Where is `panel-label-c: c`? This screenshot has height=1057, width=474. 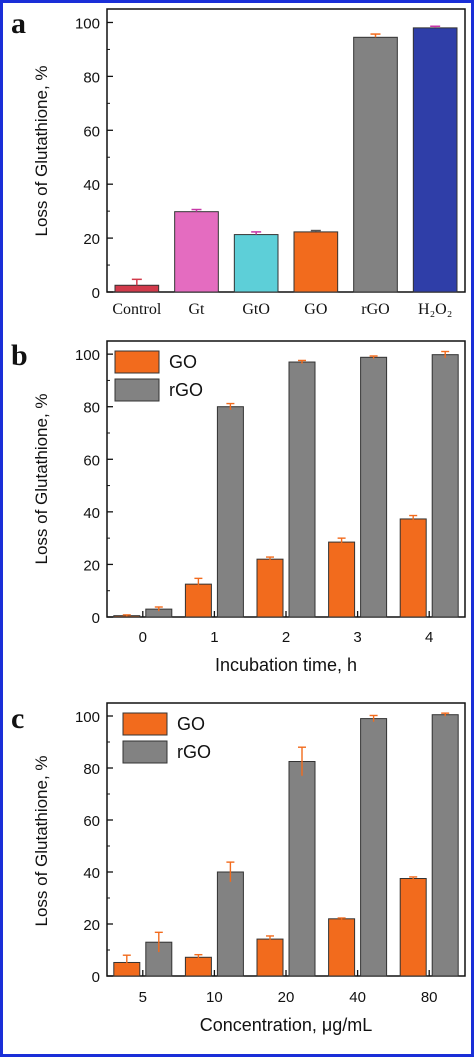 panel-label-c: c is located at coordinates (17, 718).